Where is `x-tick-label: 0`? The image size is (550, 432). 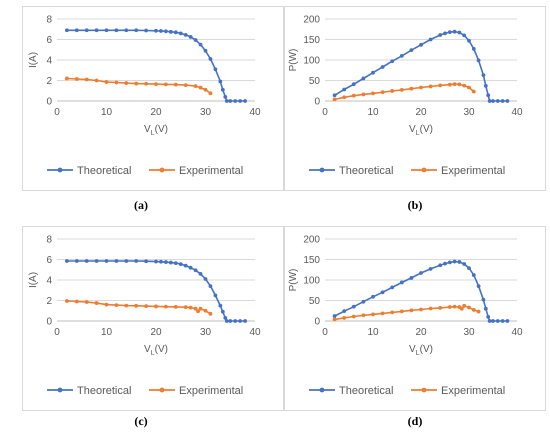 x-tick-label: 0 is located at coordinates (325, 112).